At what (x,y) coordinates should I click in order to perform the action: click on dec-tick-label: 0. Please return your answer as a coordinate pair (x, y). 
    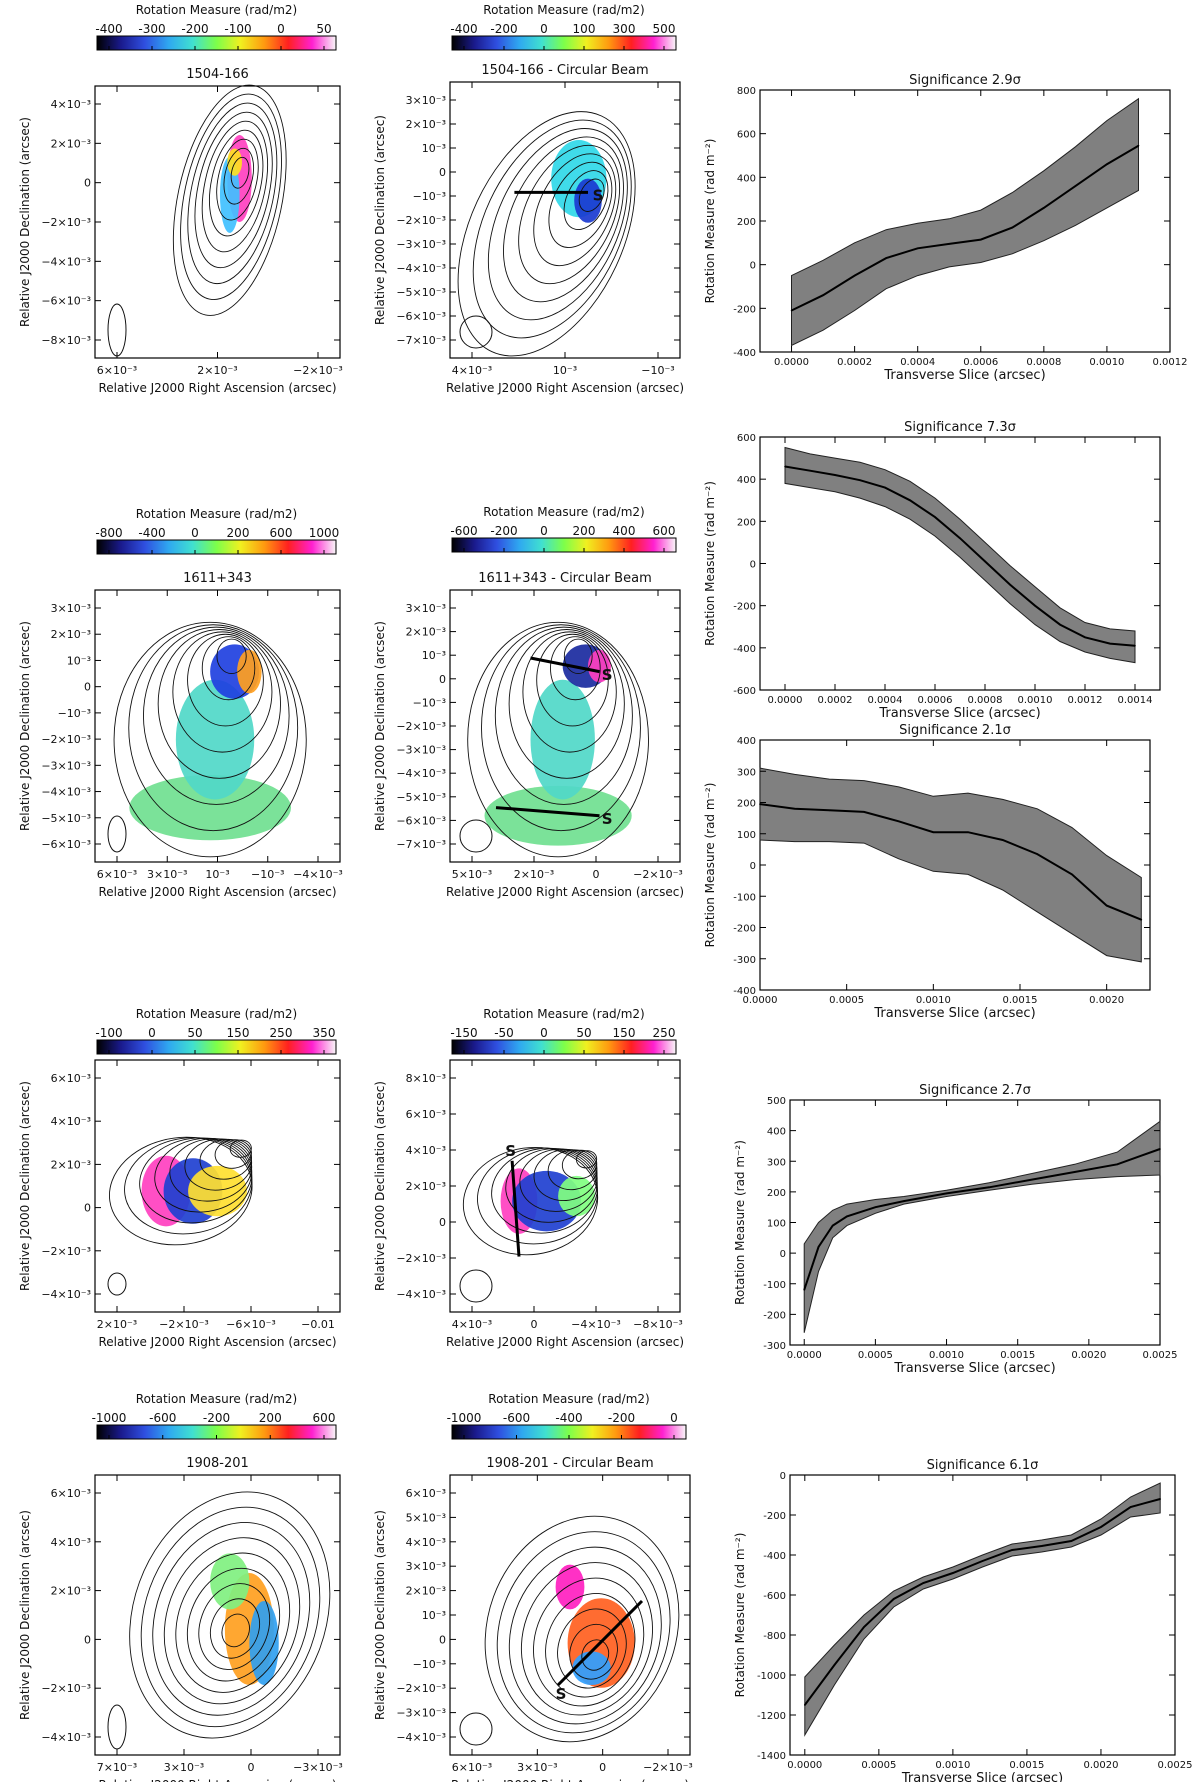
    Looking at the image, I should click on (87, 1208).